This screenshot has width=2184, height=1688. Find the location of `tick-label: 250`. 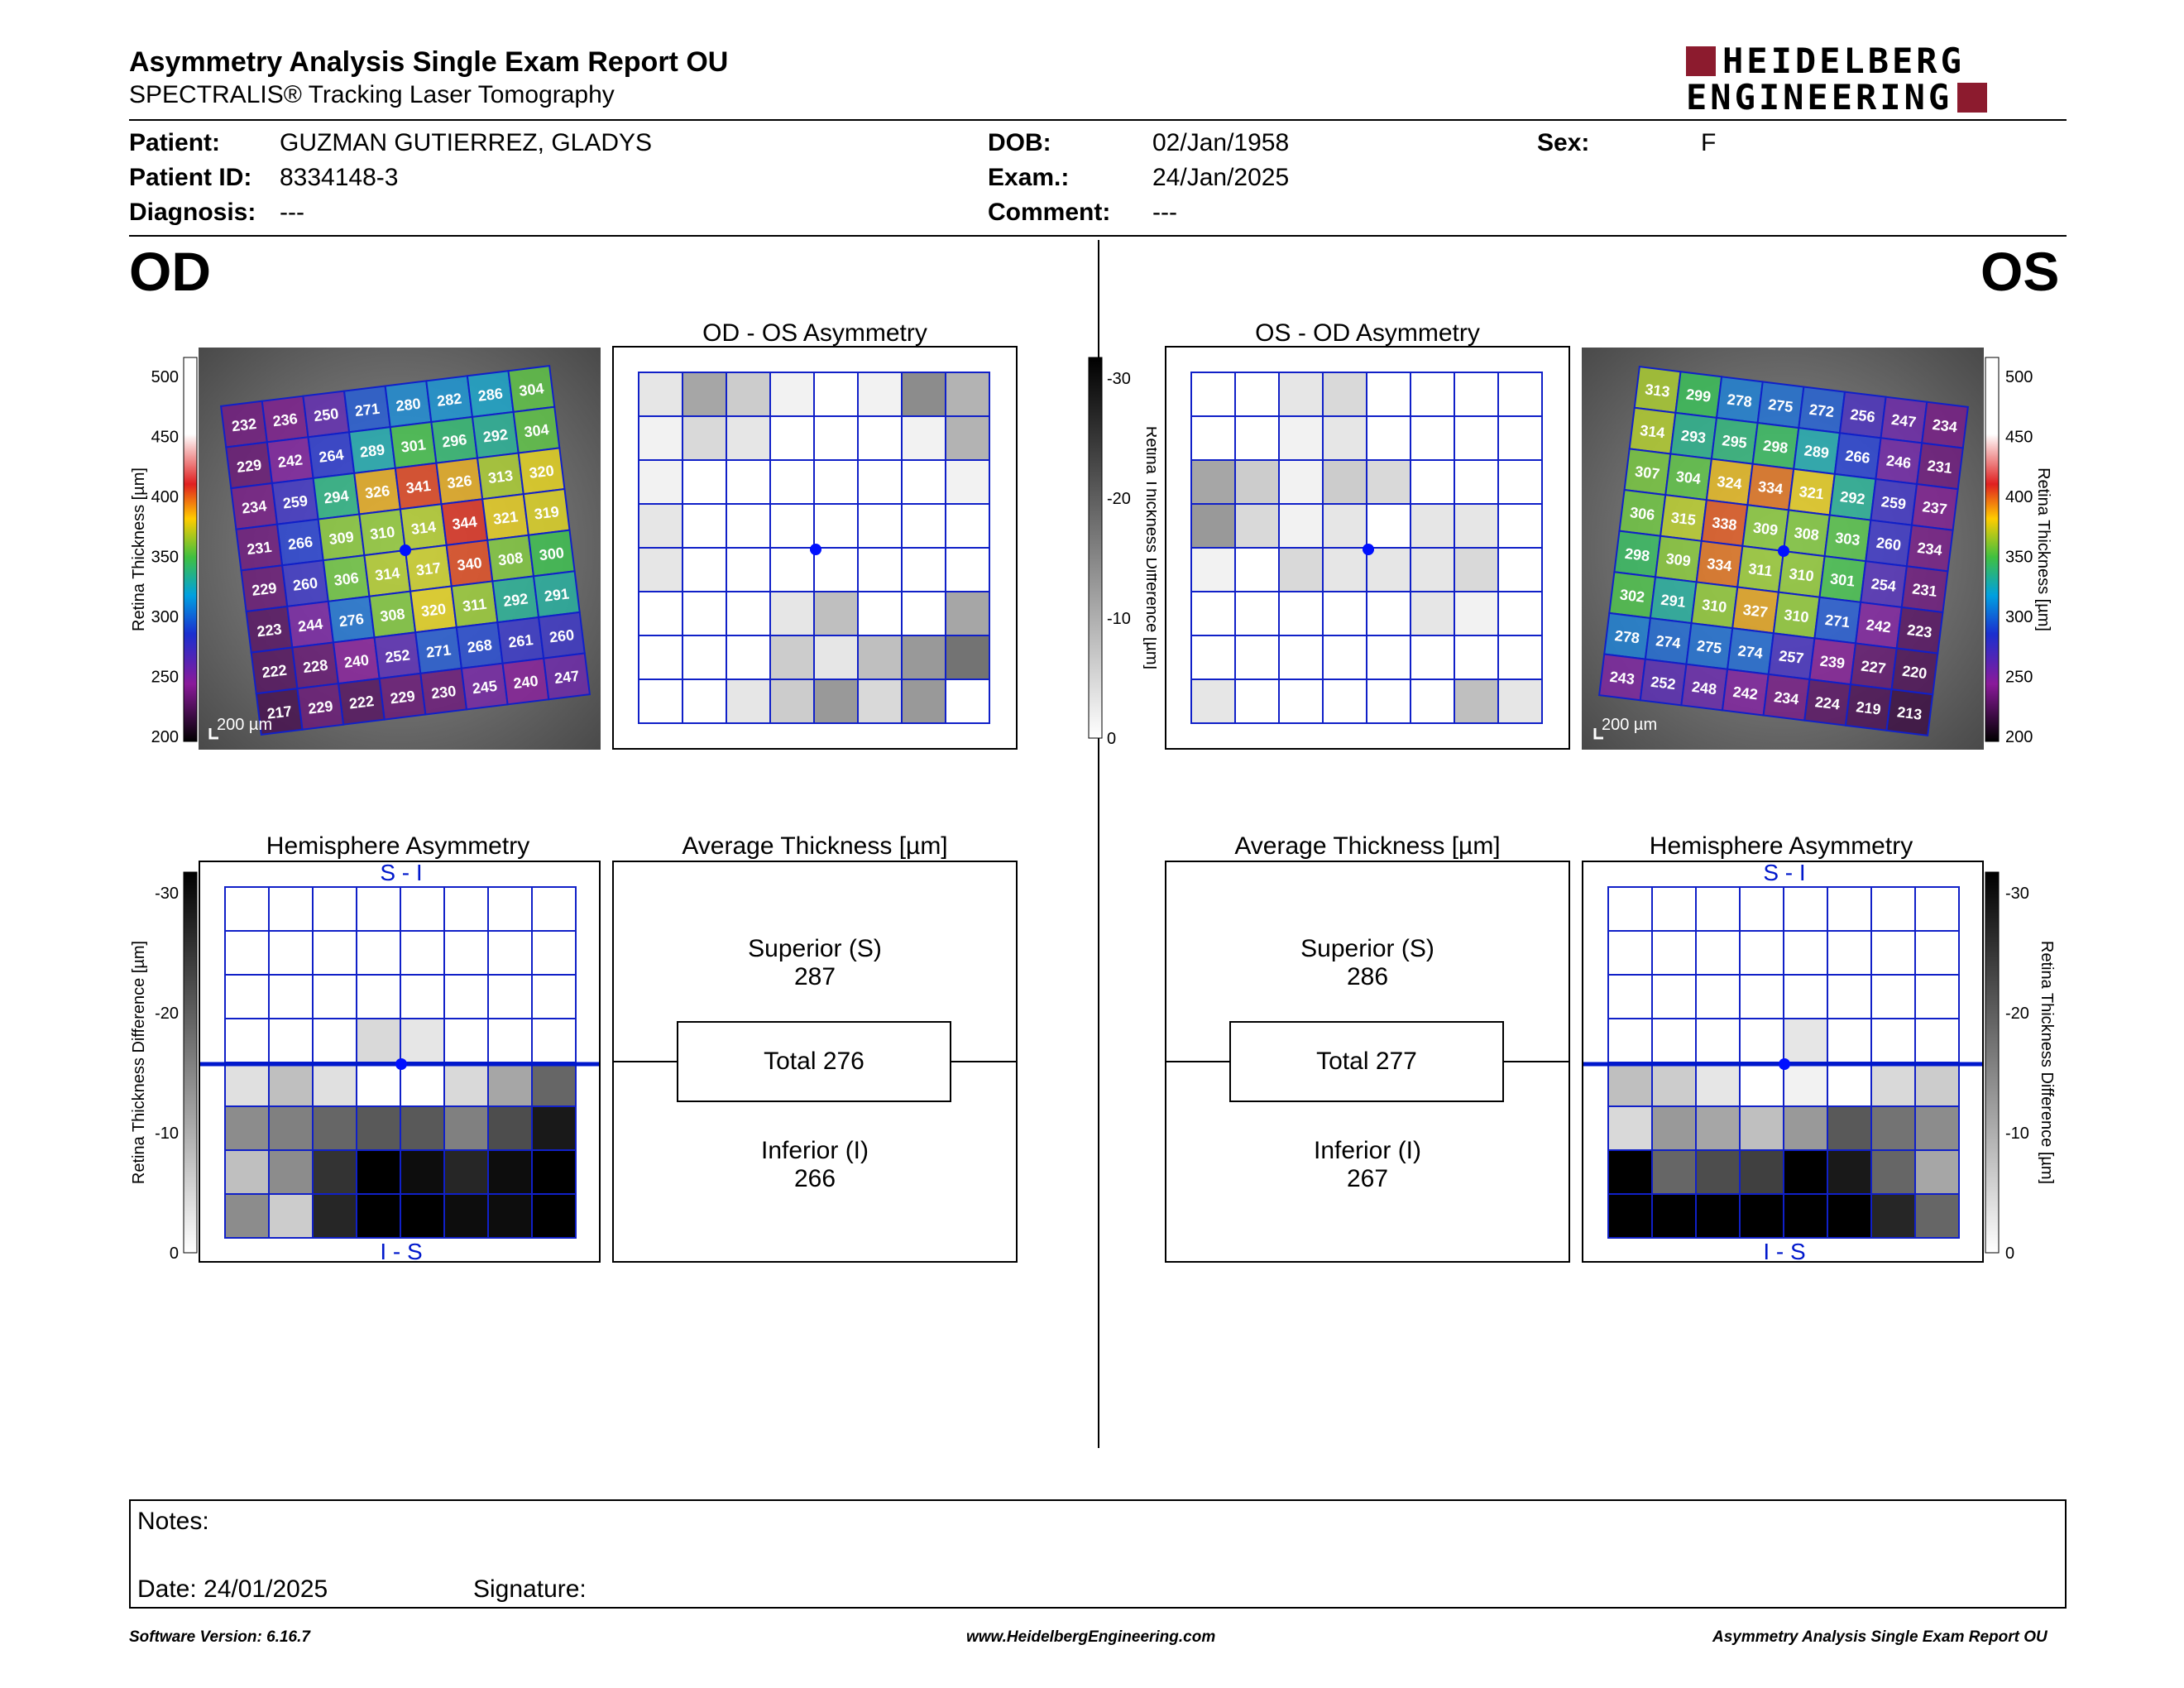

tick-label: 250 is located at coordinates (165, 678).